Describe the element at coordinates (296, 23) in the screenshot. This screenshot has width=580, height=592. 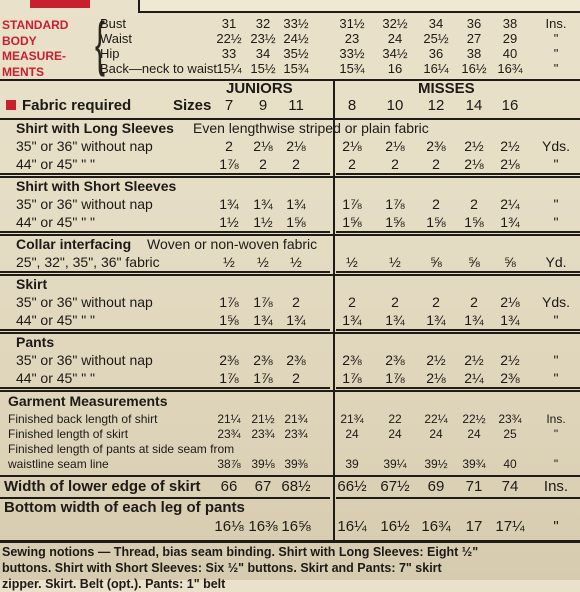
I see `measurement-junior-value: 33½` at that location.